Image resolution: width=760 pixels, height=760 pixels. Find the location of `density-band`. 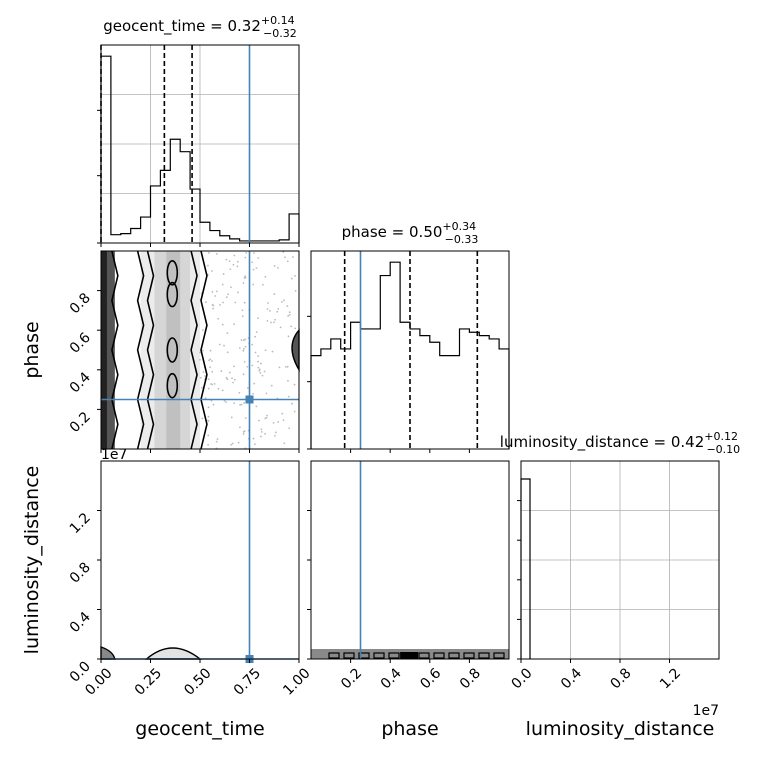

density-band is located at coordinates (104, 350).